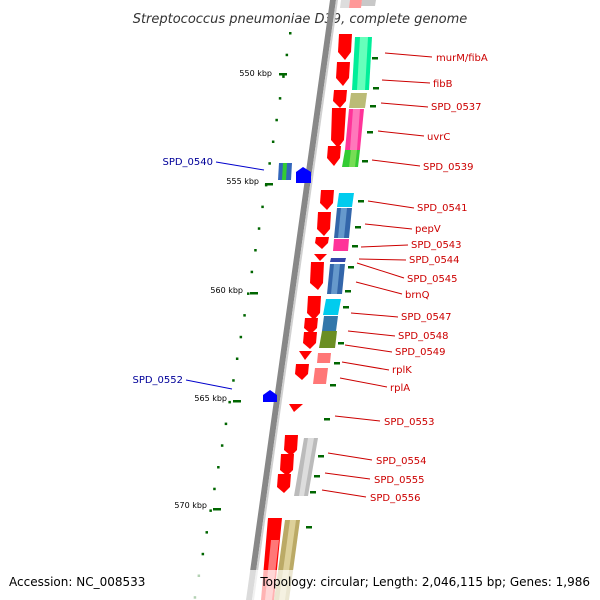  Describe the element at coordinates (343, 74) in the screenshot. I see `gene-arrow-fibB` at that location.